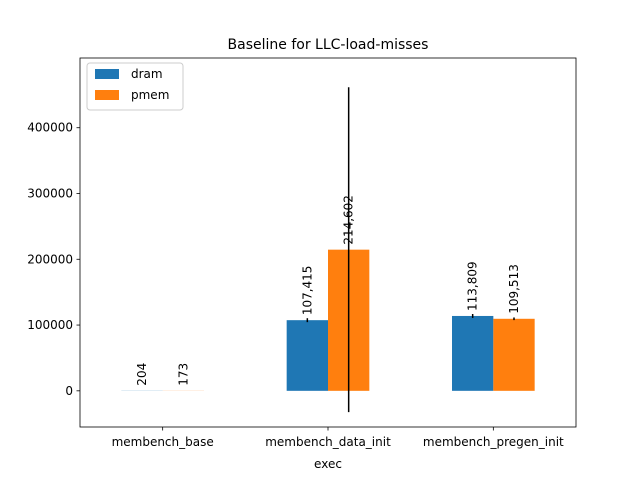  Describe the element at coordinates (514, 354) in the screenshot. I see `bar-pmem` at that location.